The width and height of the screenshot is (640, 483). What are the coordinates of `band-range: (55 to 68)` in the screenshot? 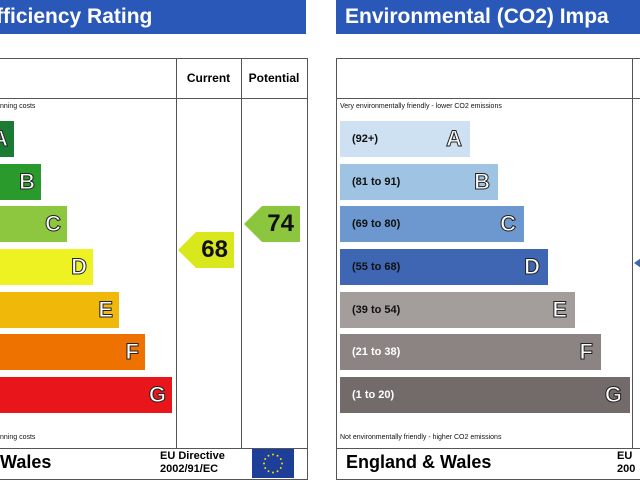 It's located at (376, 267).